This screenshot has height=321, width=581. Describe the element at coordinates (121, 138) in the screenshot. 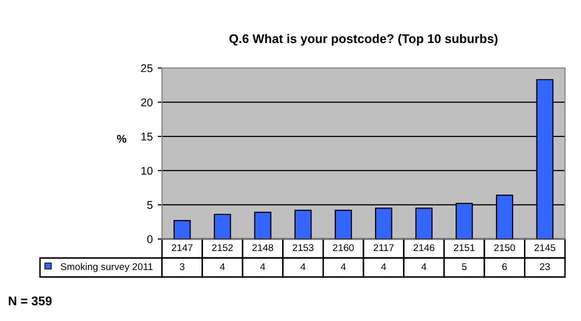

I see `y-axis-title: %` at that location.